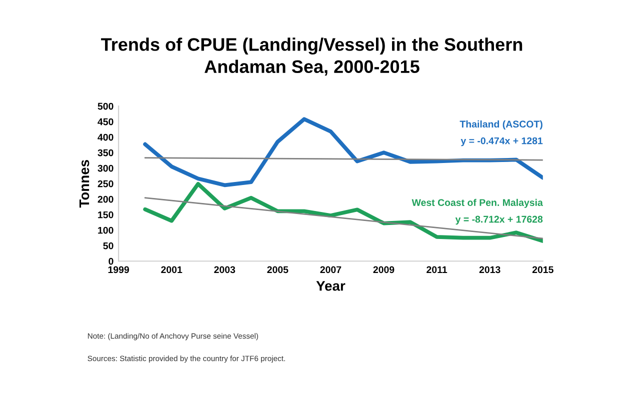 The height and width of the screenshot is (408, 624). I want to click on y-axis-title: Tonnes, so click(84, 184).